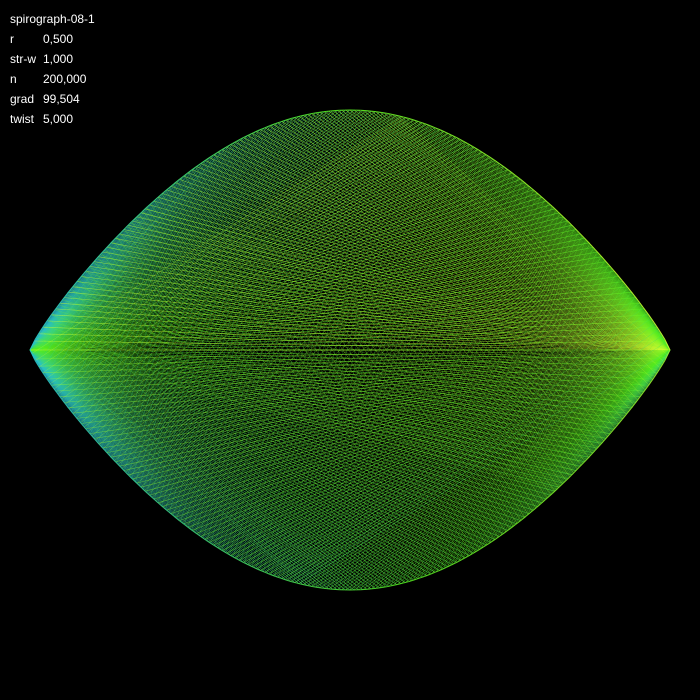 This screenshot has width=700, height=700. What do you see at coordinates (61, 99) in the screenshot?
I see `param-value-grad: 99,504` at bounding box center [61, 99].